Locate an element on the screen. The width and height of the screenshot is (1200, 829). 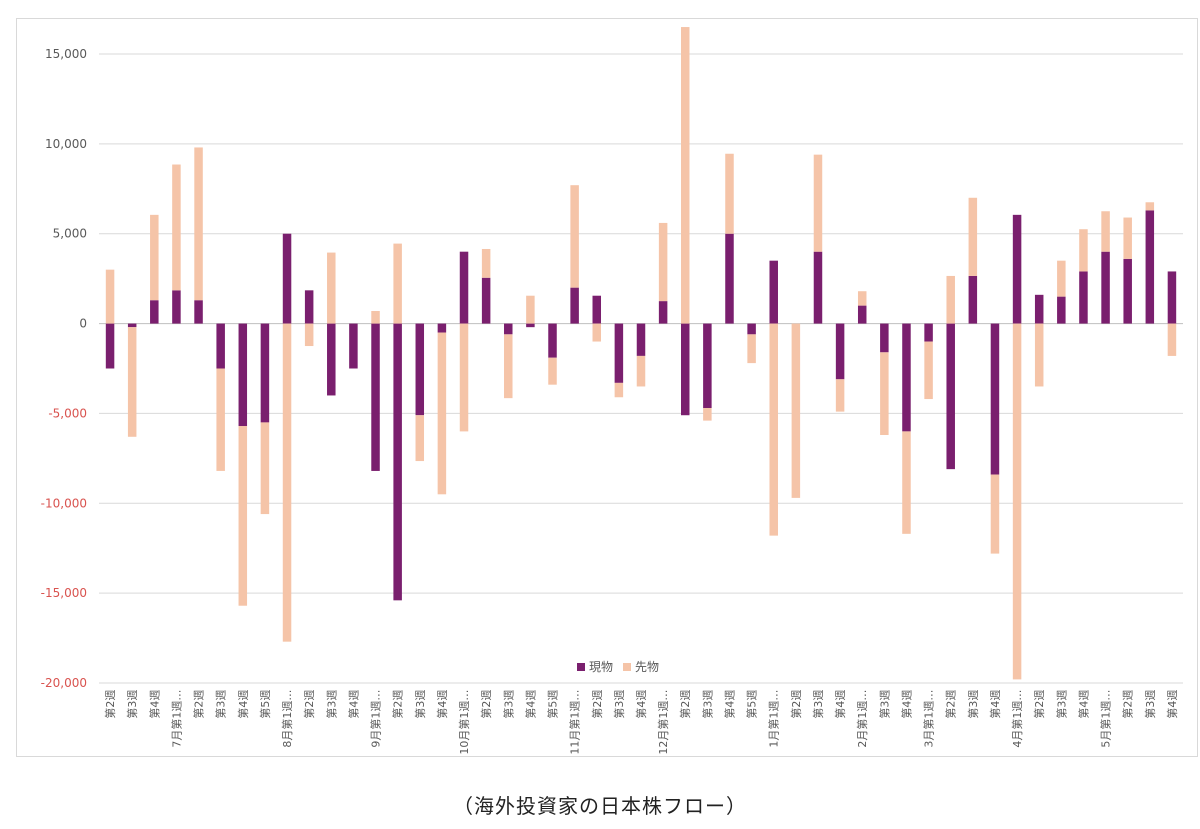
y-tick-label: 5,000 is located at coordinates (70, 234).